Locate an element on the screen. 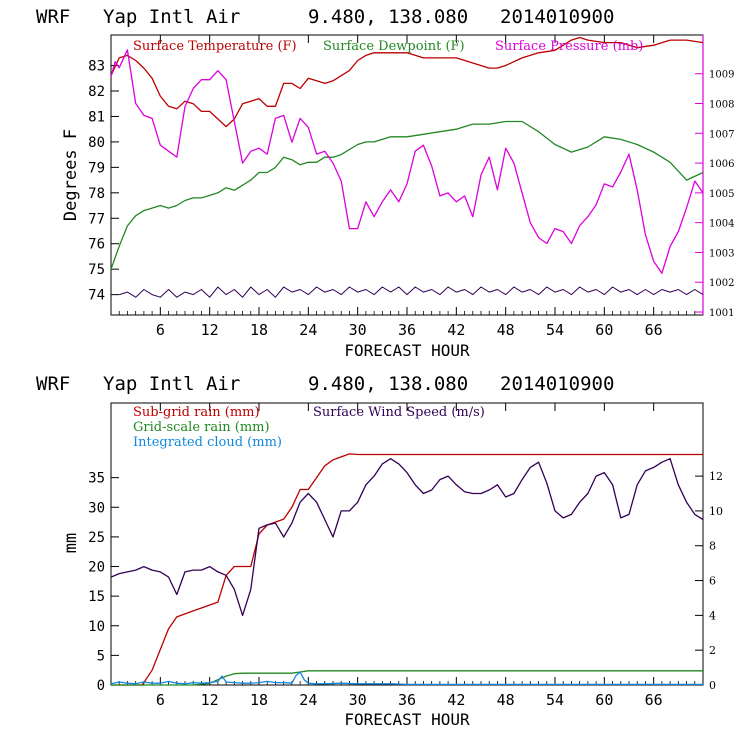 This screenshot has height=740, width=740. y2-tick-label: 1006 is located at coordinates (721, 164).